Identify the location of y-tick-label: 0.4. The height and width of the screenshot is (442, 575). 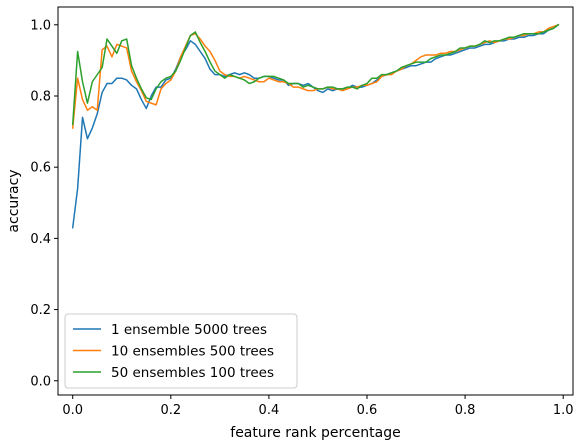
(40, 239).